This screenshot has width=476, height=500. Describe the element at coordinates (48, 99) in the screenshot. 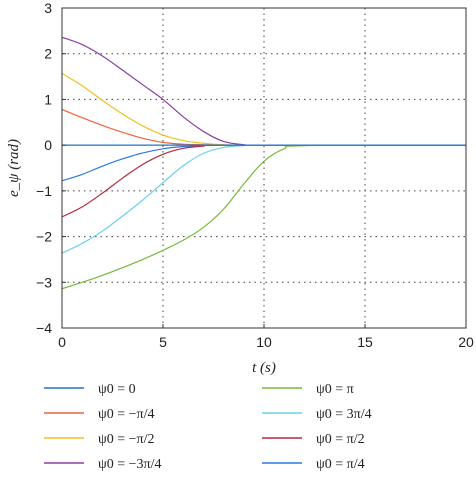

I see `y-tick-label: 1` at that location.